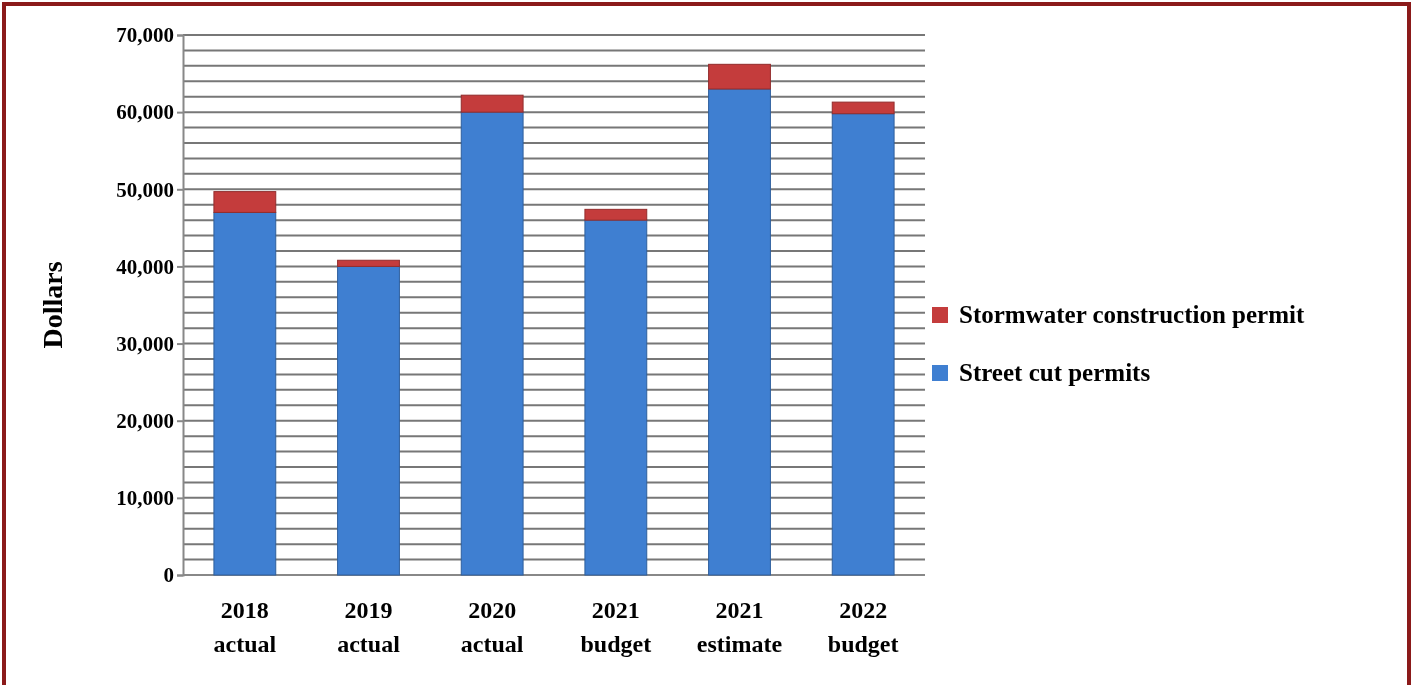  What do you see at coordinates (168, 575) in the screenshot?
I see `y-tick-label: 0` at bounding box center [168, 575].